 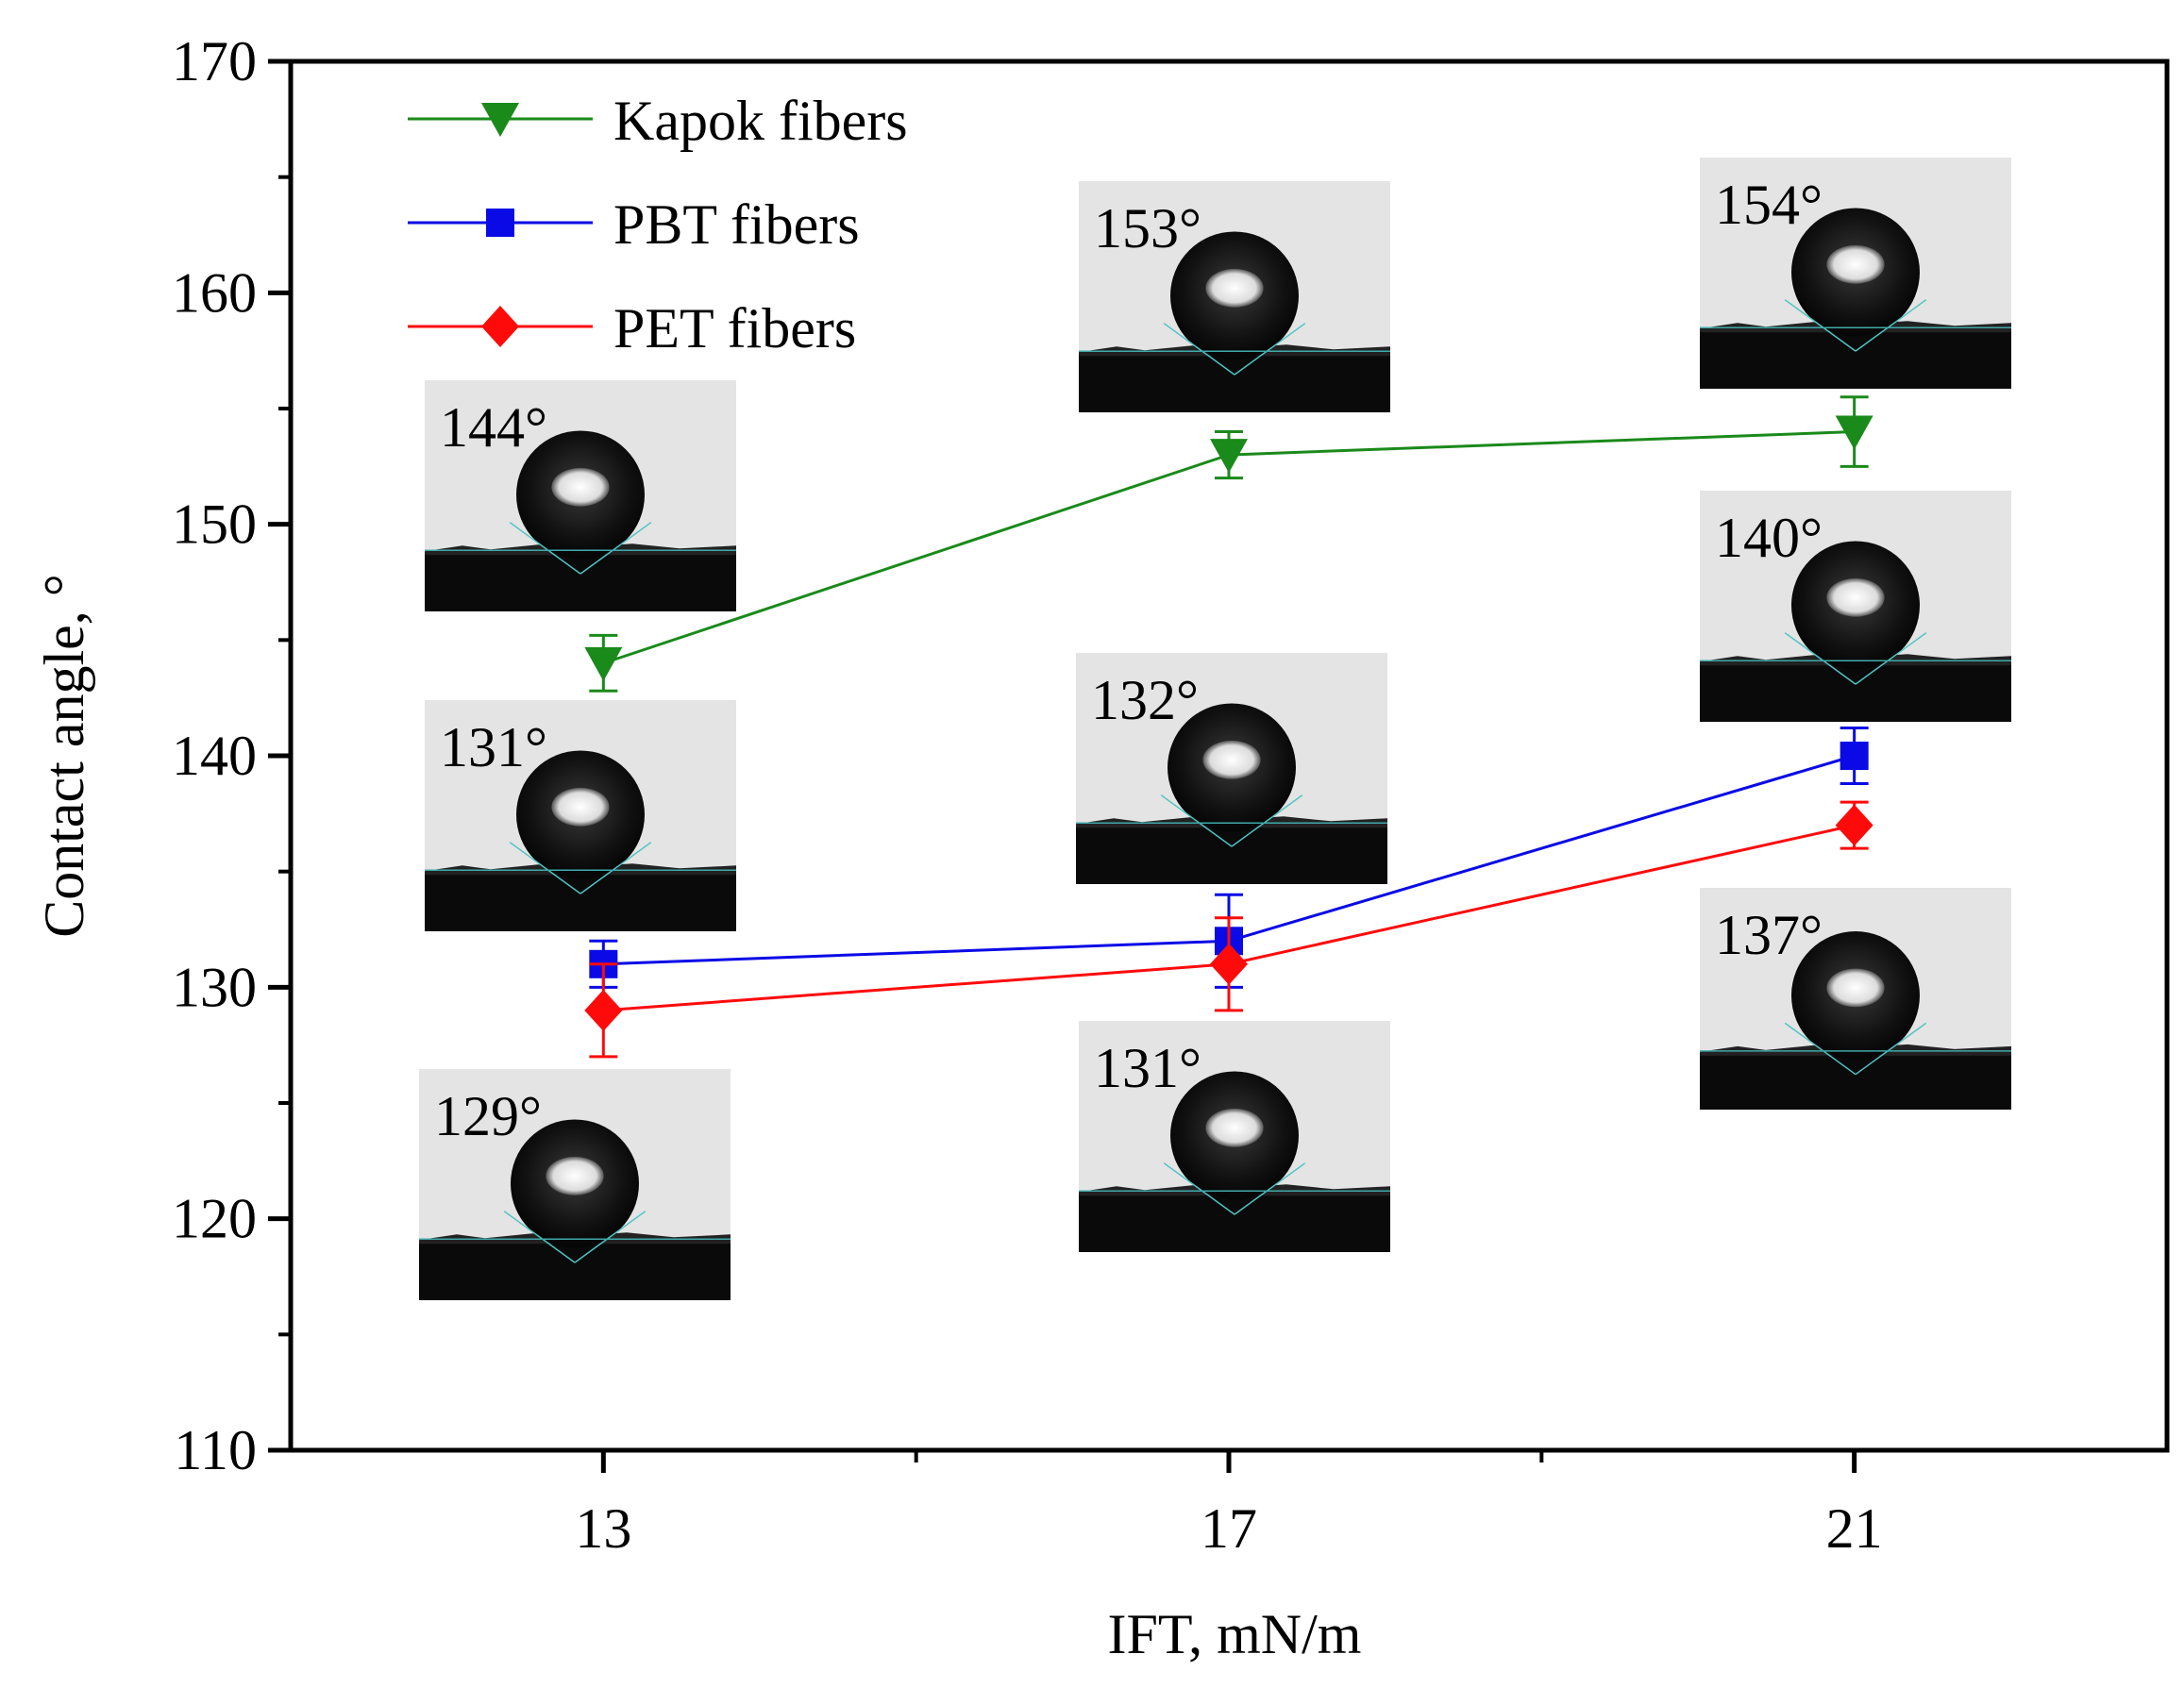 What do you see at coordinates (1769, 538) in the screenshot?
I see `contact-angle-label: 140°` at bounding box center [1769, 538].